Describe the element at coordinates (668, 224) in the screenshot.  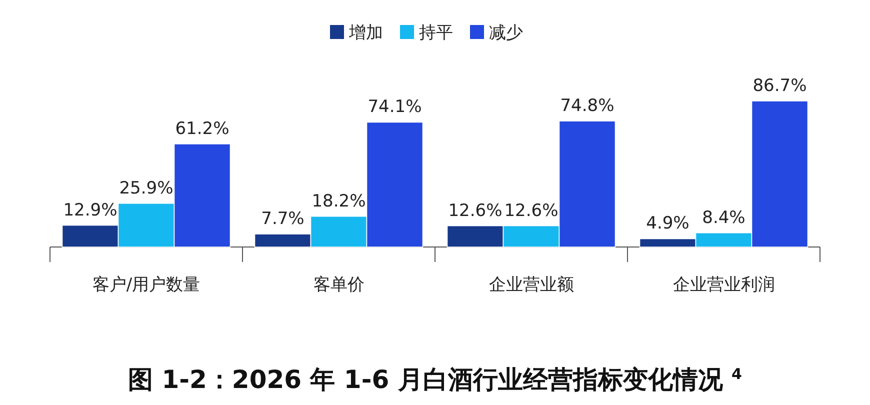
I see `data-label: 4.9%` at that location.